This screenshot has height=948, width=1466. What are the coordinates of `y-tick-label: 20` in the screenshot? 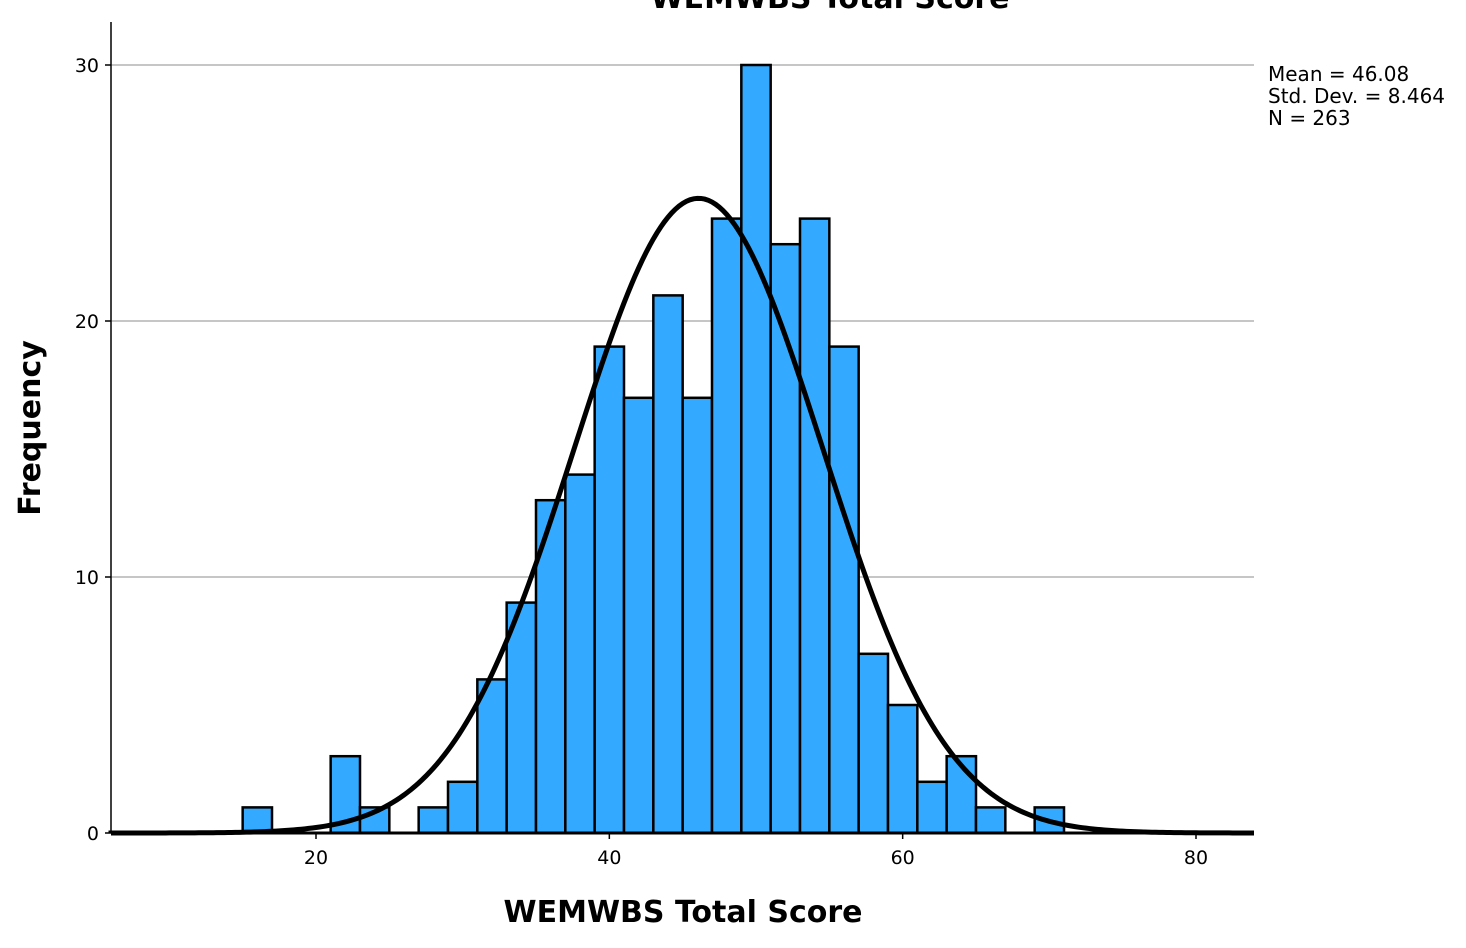 It's located at (87, 322).